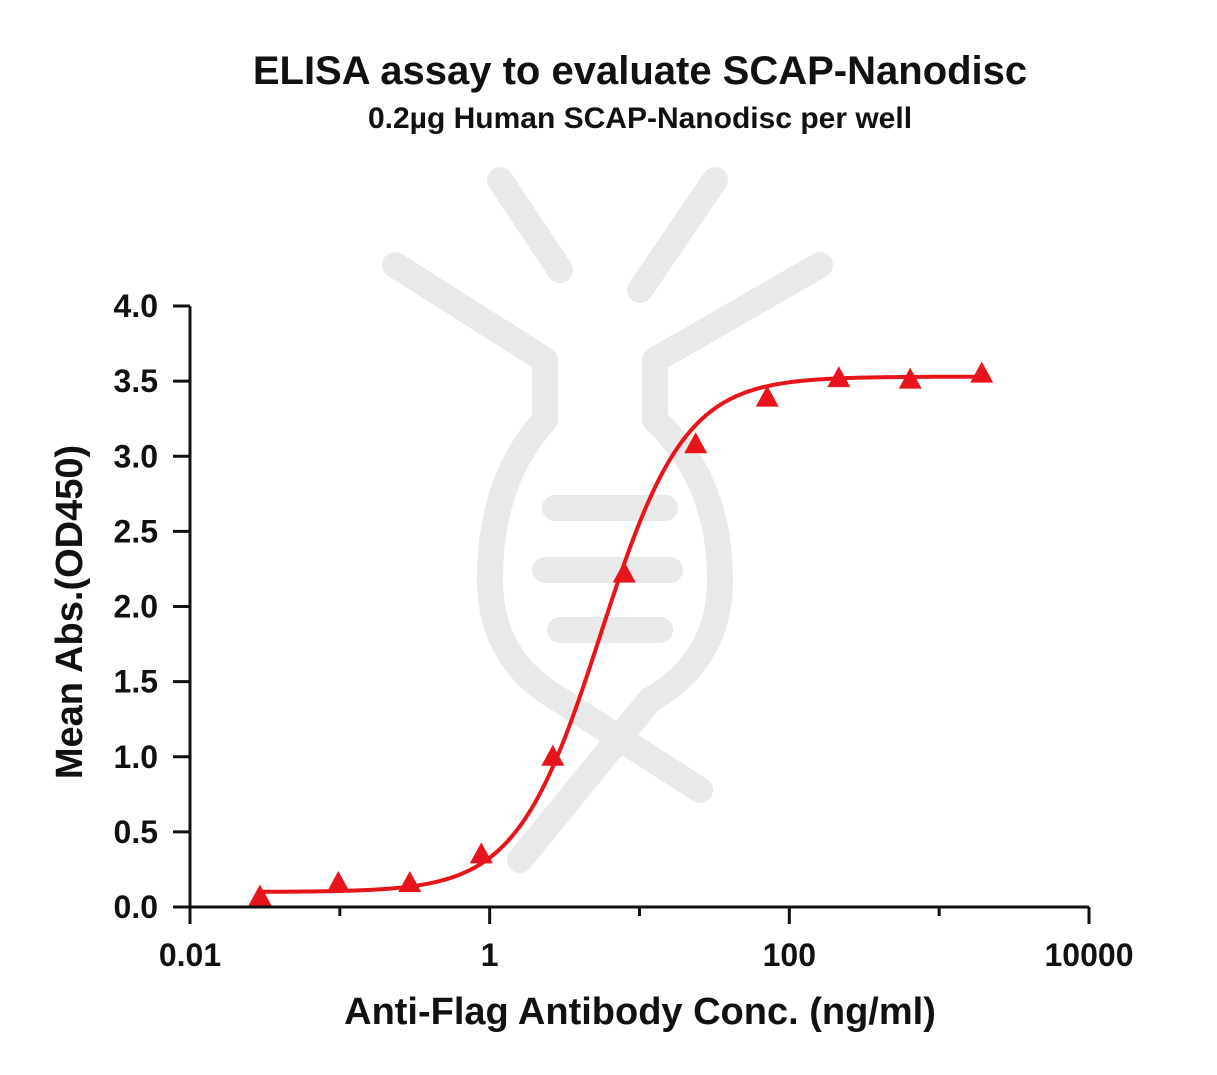 Image resolution: width=1217 pixels, height=1075 pixels. I want to click on chart-subtitle: 0.2µg Human SCAP-Nanodisc per well, so click(640, 118).